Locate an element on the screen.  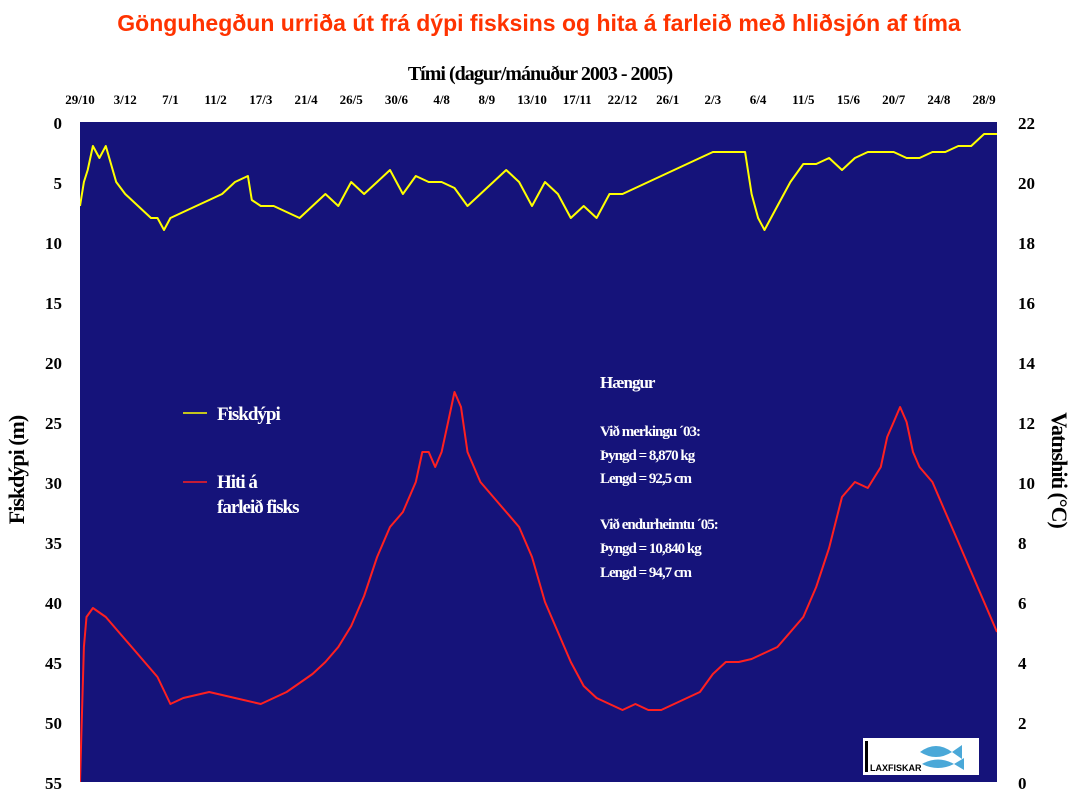
x-axis-title: Tími (dagur/mánuður 2003 - 2005) is located at coordinates (540, 74).